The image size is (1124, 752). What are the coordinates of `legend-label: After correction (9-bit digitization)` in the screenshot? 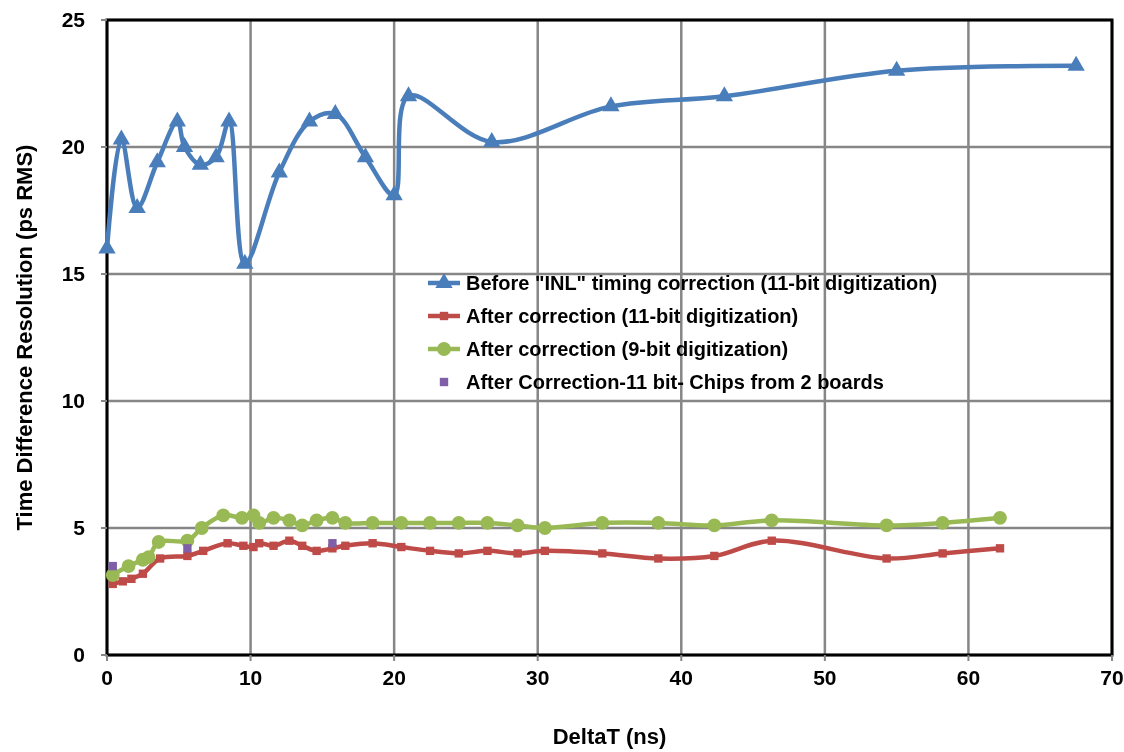 It's located at (627, 349).